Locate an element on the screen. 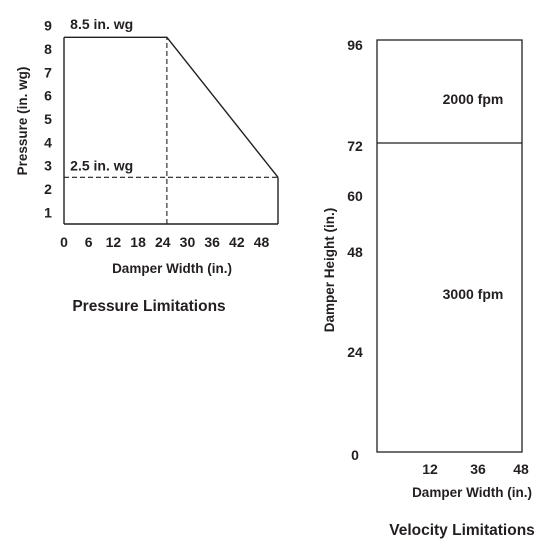 The width and height of the screenshot is (558, 546). pressure-y-tick-label: 3 is located at coordinates (48, 166).